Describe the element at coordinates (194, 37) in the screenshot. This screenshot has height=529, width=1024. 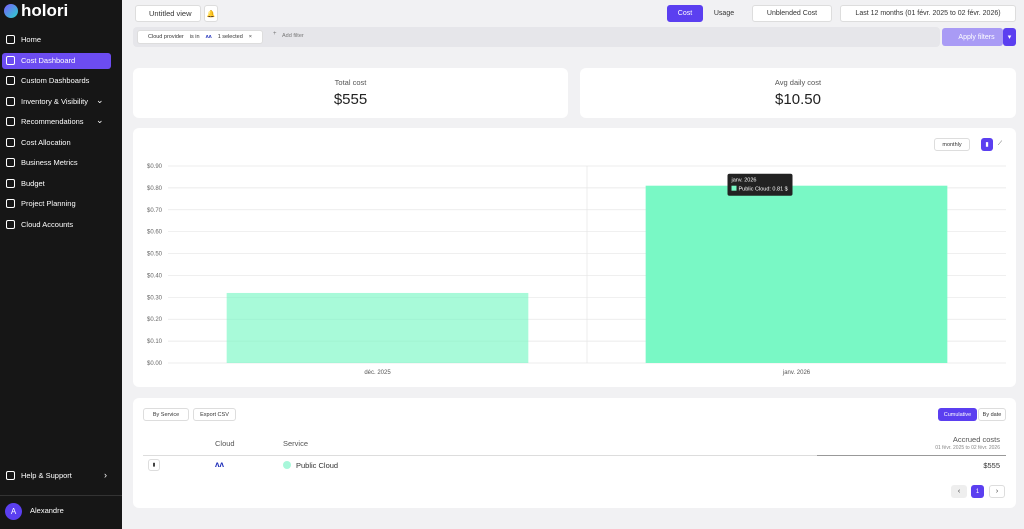
I see `filter-operator: is in` at that location.